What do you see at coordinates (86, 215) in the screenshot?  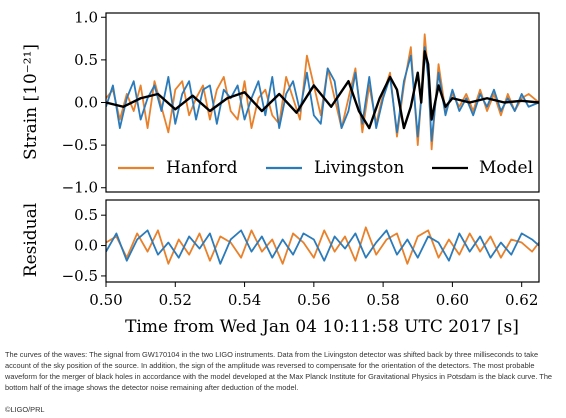 I see `residual-ytick-label: 0.5` at bounding box center [86, 215].